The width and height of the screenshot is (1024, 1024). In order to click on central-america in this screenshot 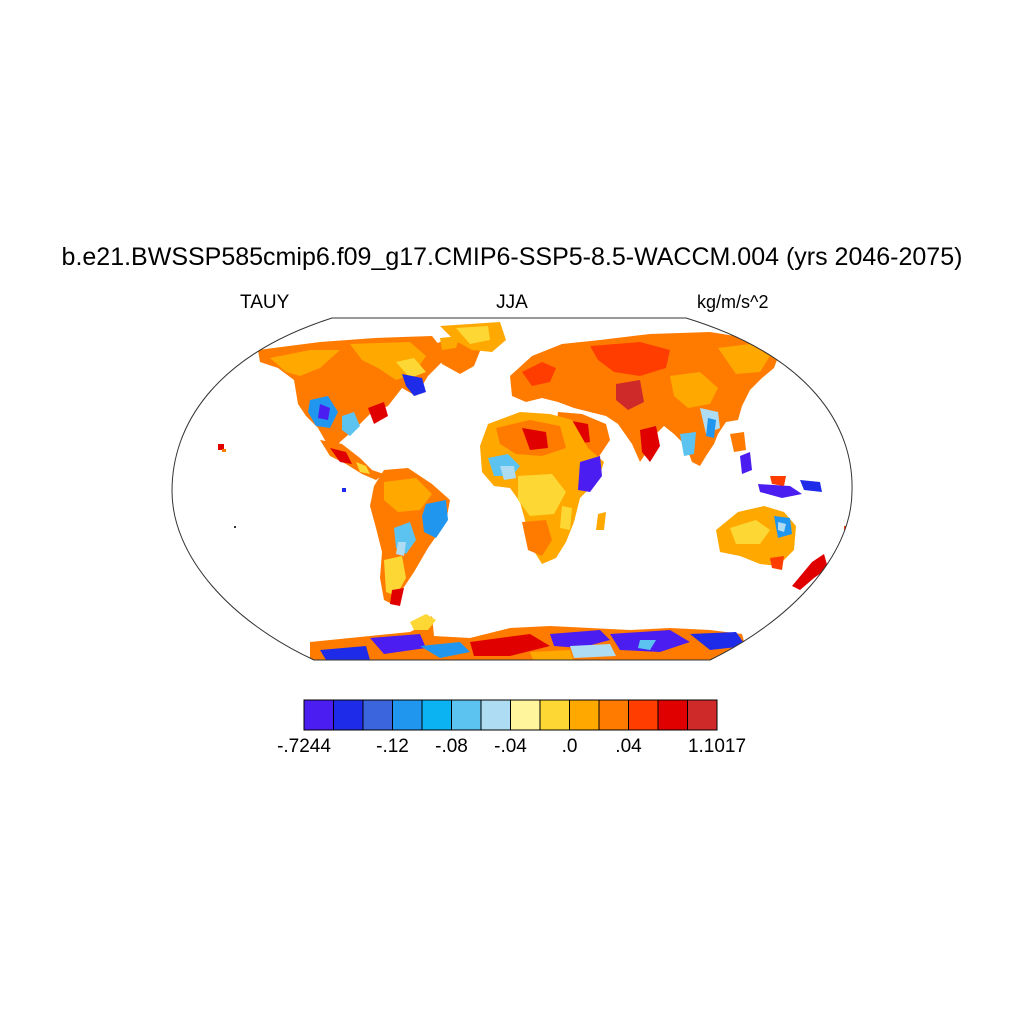, I will do `click(352, 460)`.